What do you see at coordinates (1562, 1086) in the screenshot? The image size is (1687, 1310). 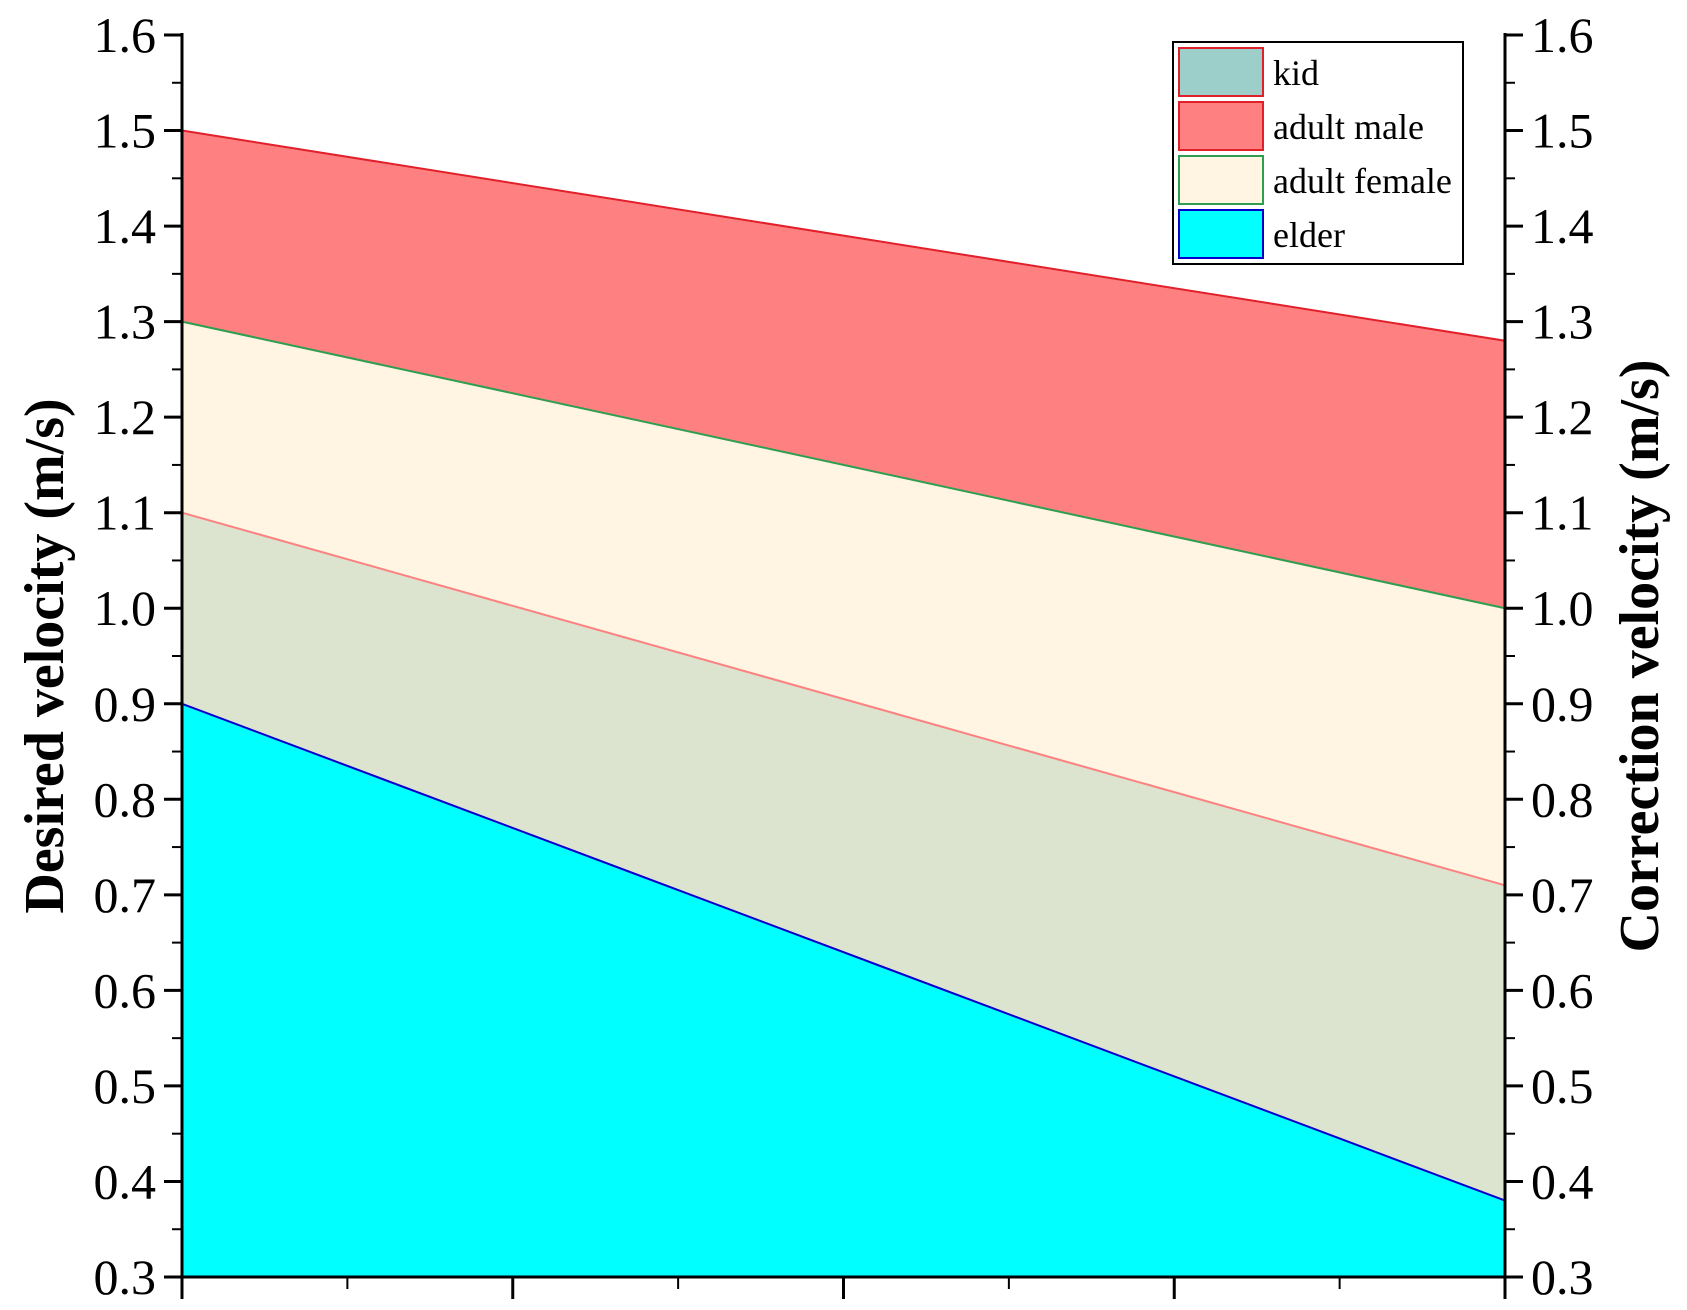 I see `right-tick-label: 0.5` at bounding box center [1562, 1086].